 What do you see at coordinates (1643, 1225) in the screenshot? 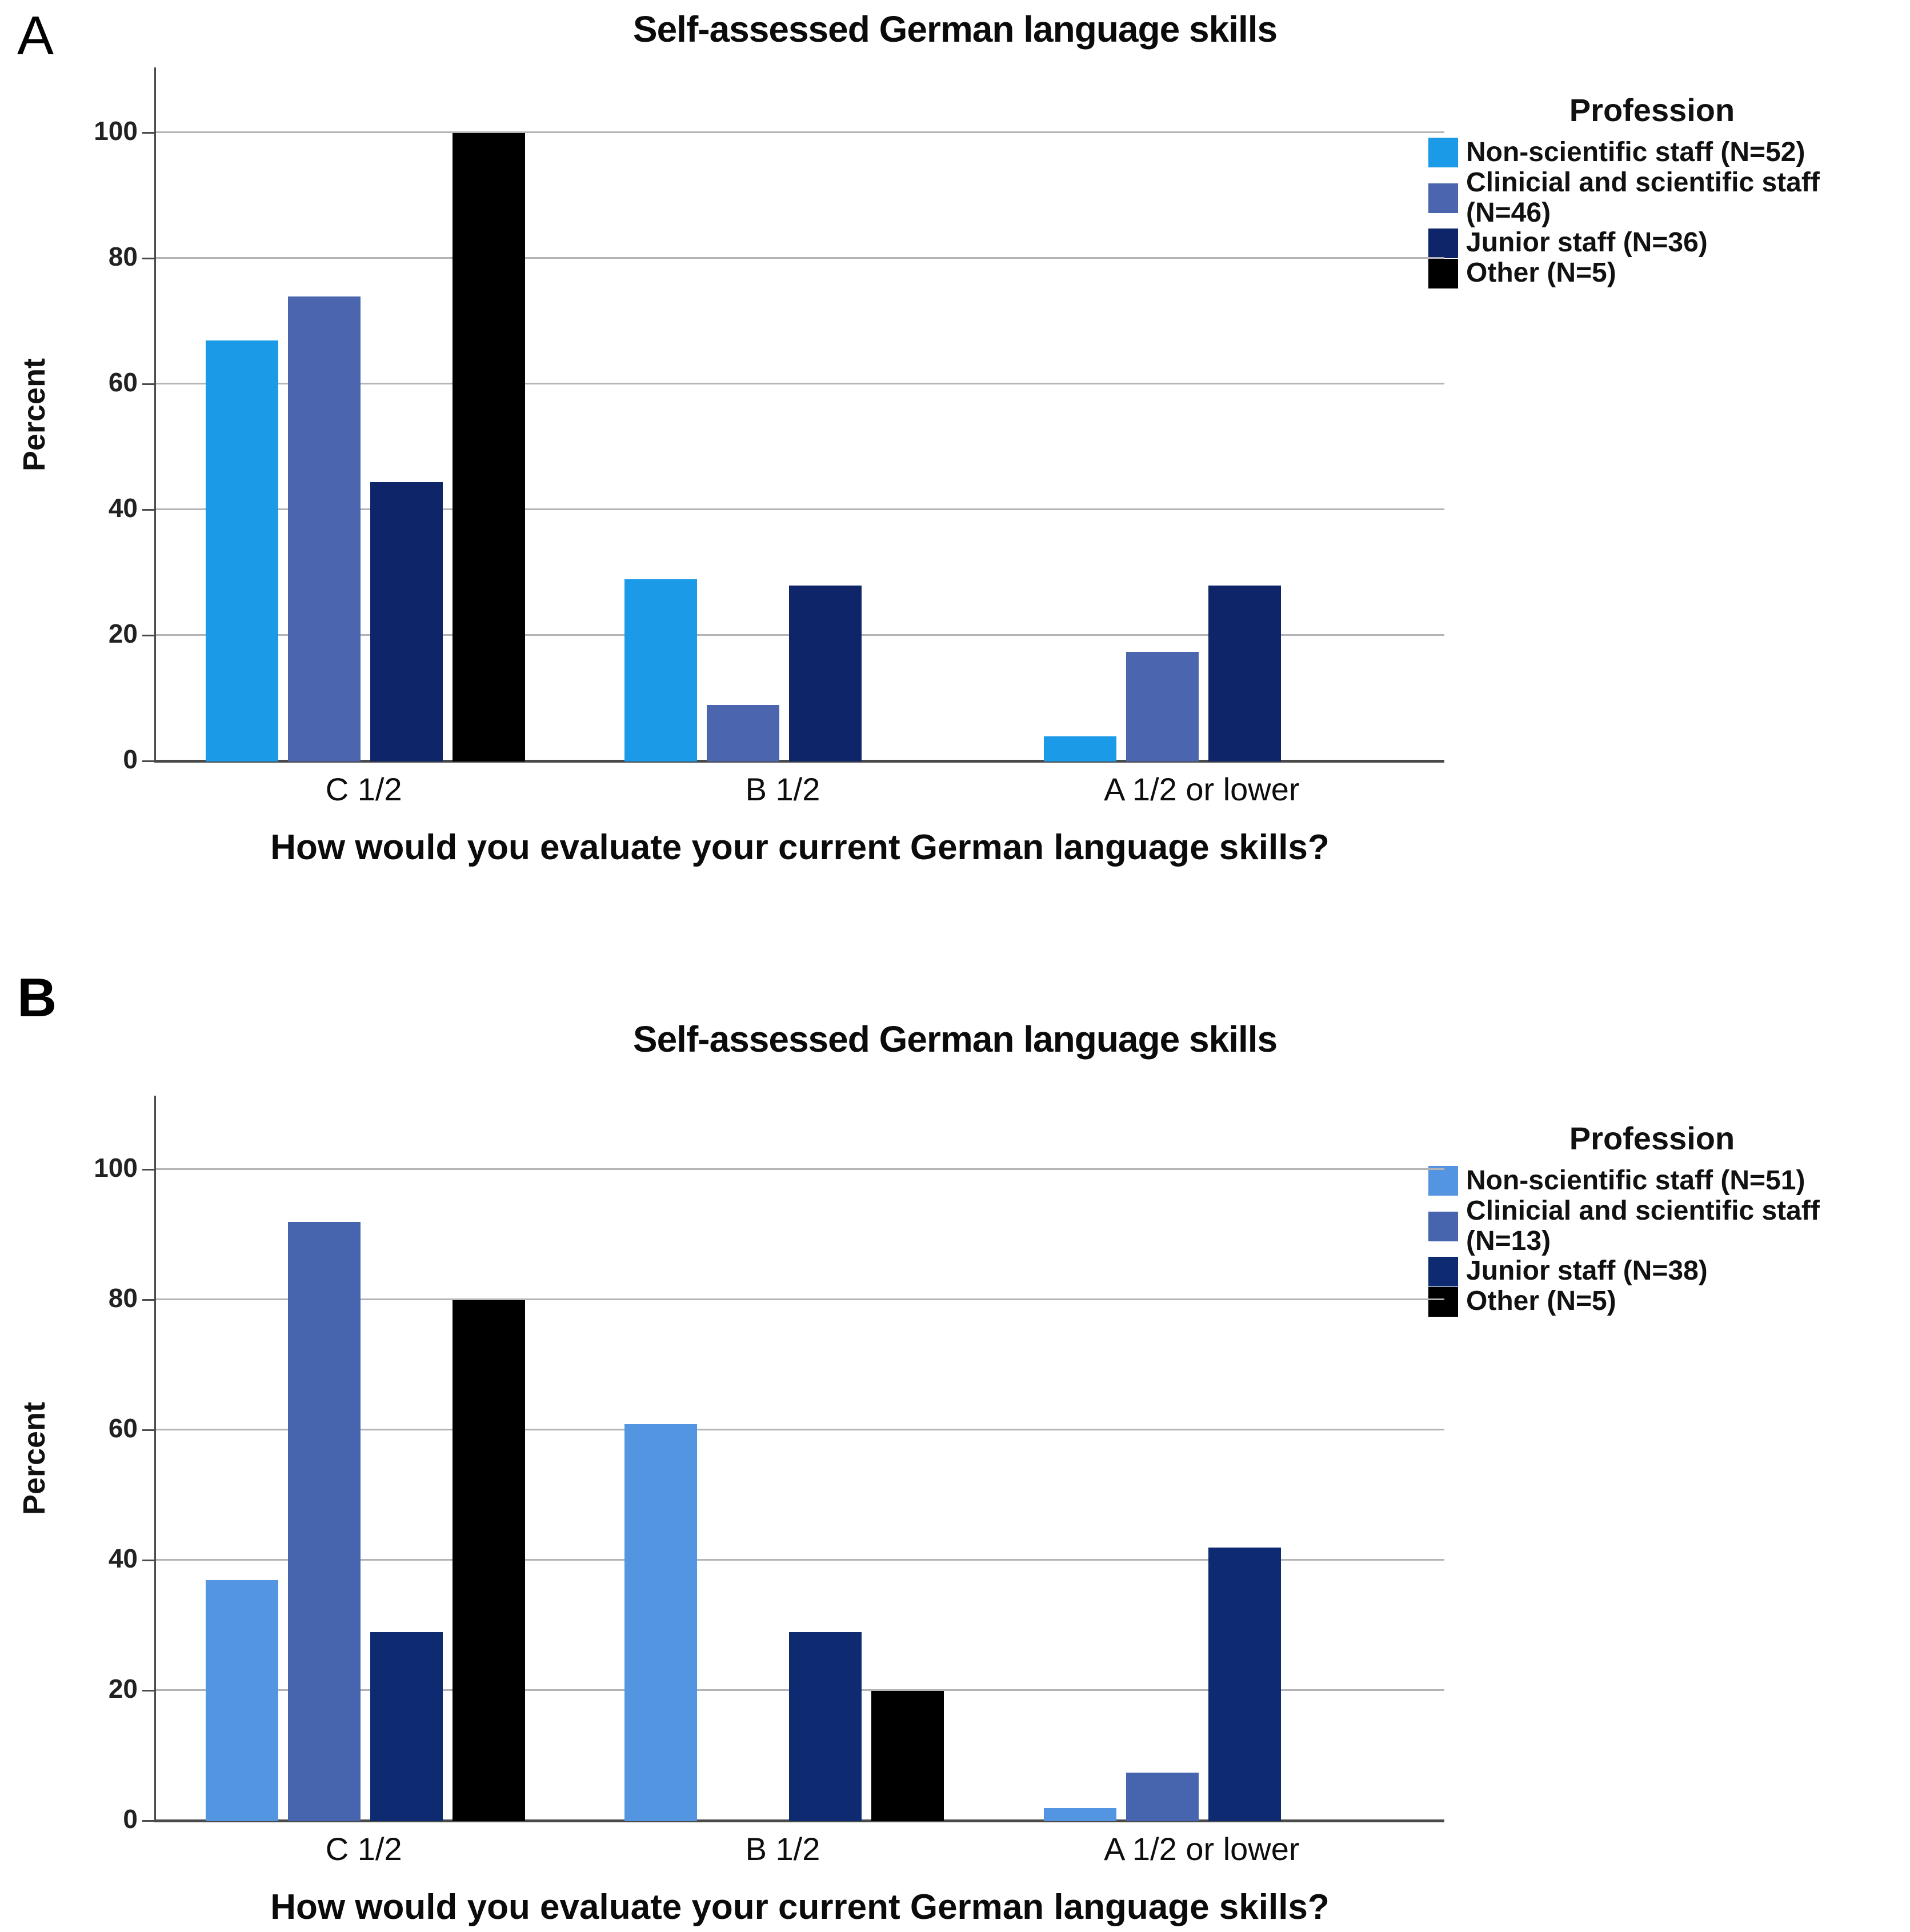
I see `legend-item-label: Clinicial and scientific staff (N=13)` at bounding box center [1643, 1225].